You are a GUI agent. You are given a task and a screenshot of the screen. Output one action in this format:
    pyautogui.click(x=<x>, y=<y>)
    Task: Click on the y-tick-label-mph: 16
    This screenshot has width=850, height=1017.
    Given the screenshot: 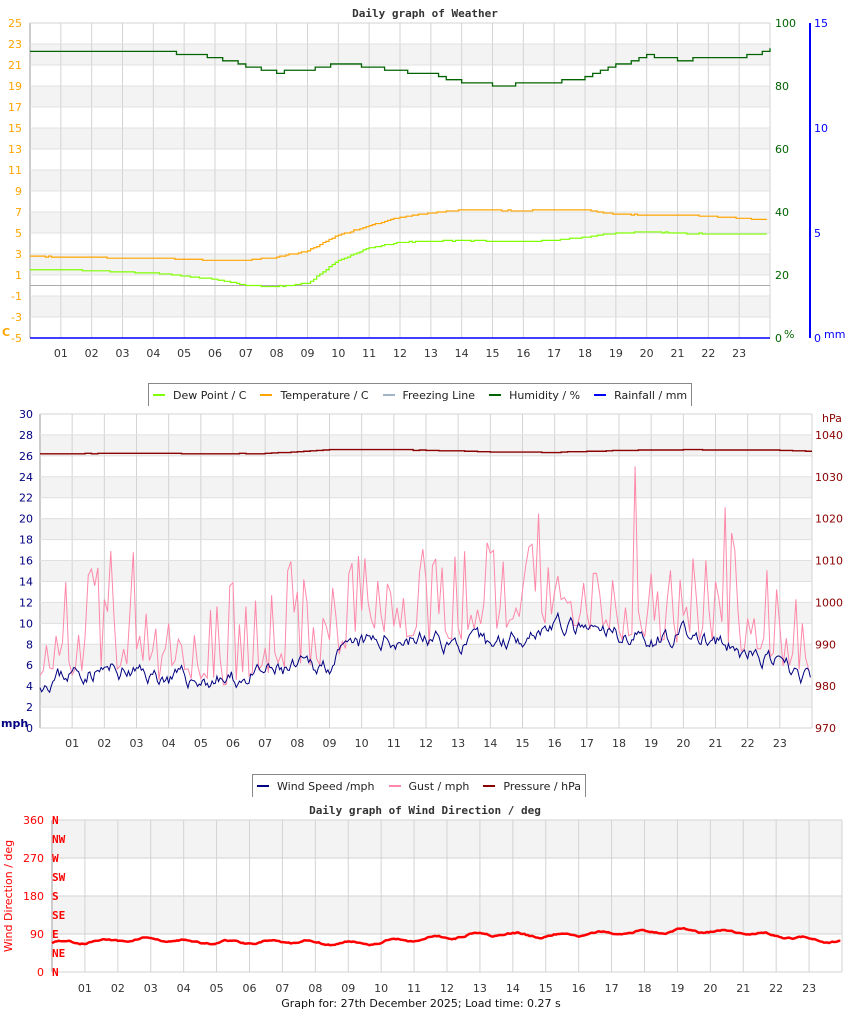 What is the action you would take?
    pyautogui.click(x=26, y=561)
    